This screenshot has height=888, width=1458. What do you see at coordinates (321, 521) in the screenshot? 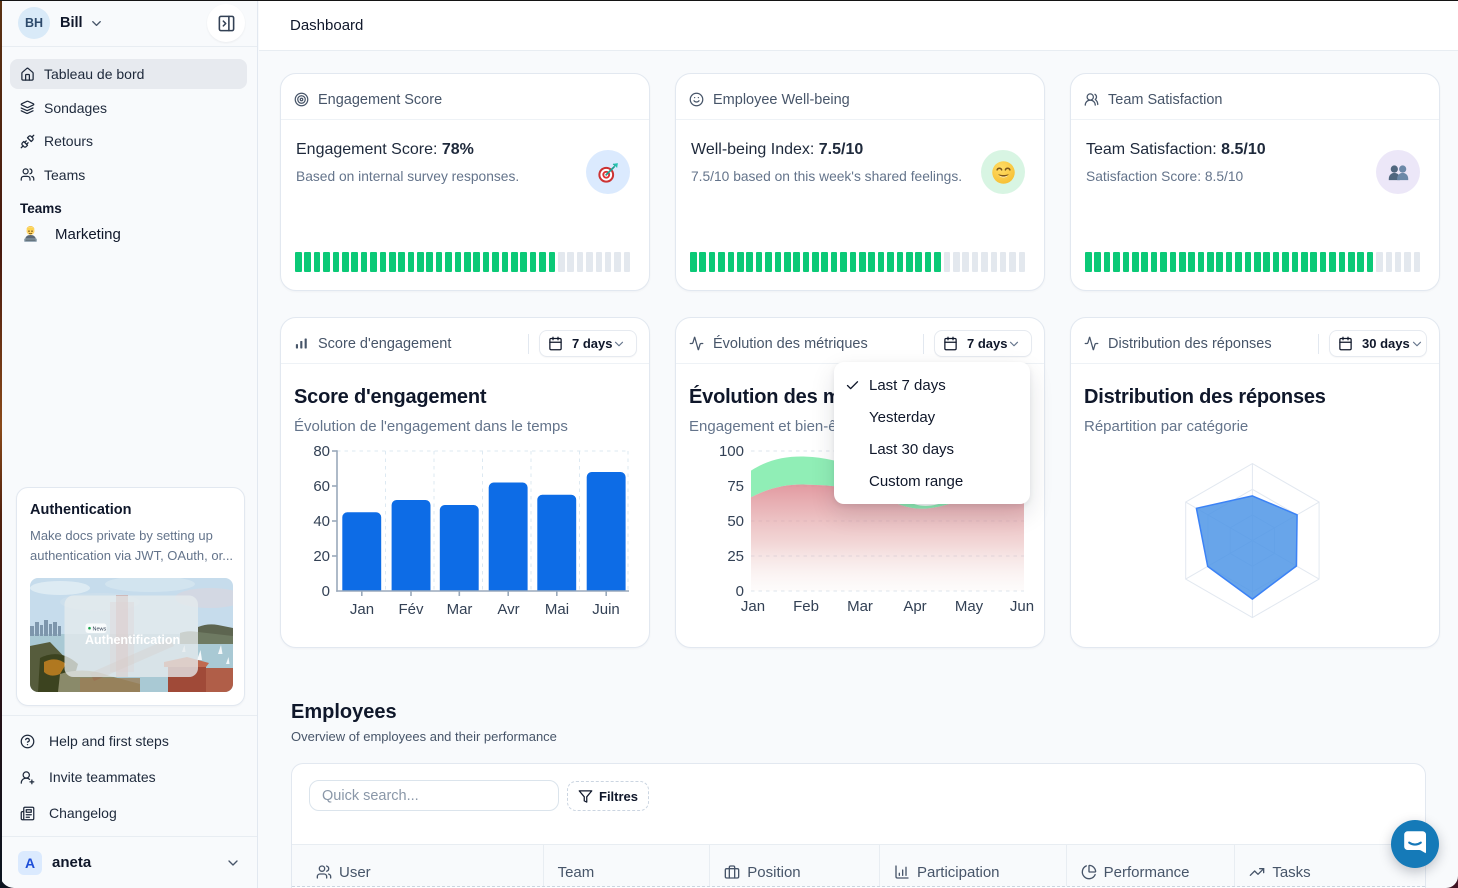
I see `svg-text: 40` at bounding box center [321, 521].